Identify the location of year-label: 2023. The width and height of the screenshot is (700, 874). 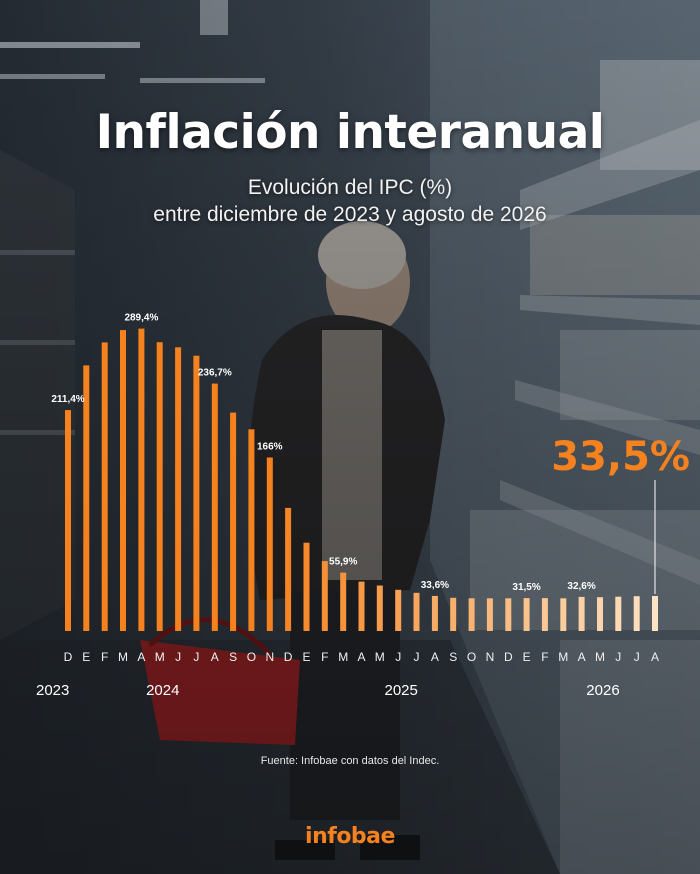
(52, 690).